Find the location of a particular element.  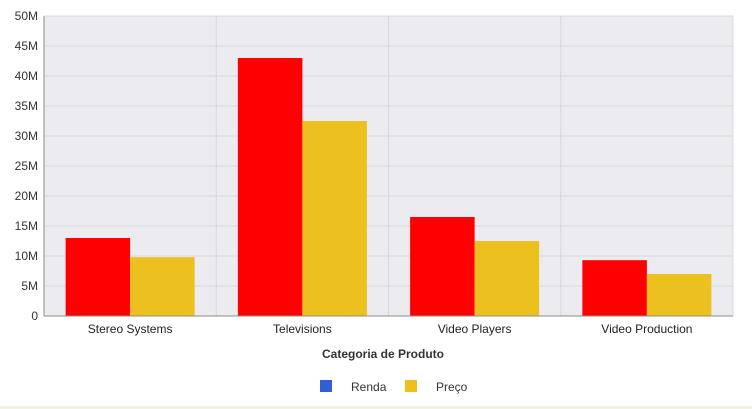

bottom-divider is located at coordinates (376, 407).